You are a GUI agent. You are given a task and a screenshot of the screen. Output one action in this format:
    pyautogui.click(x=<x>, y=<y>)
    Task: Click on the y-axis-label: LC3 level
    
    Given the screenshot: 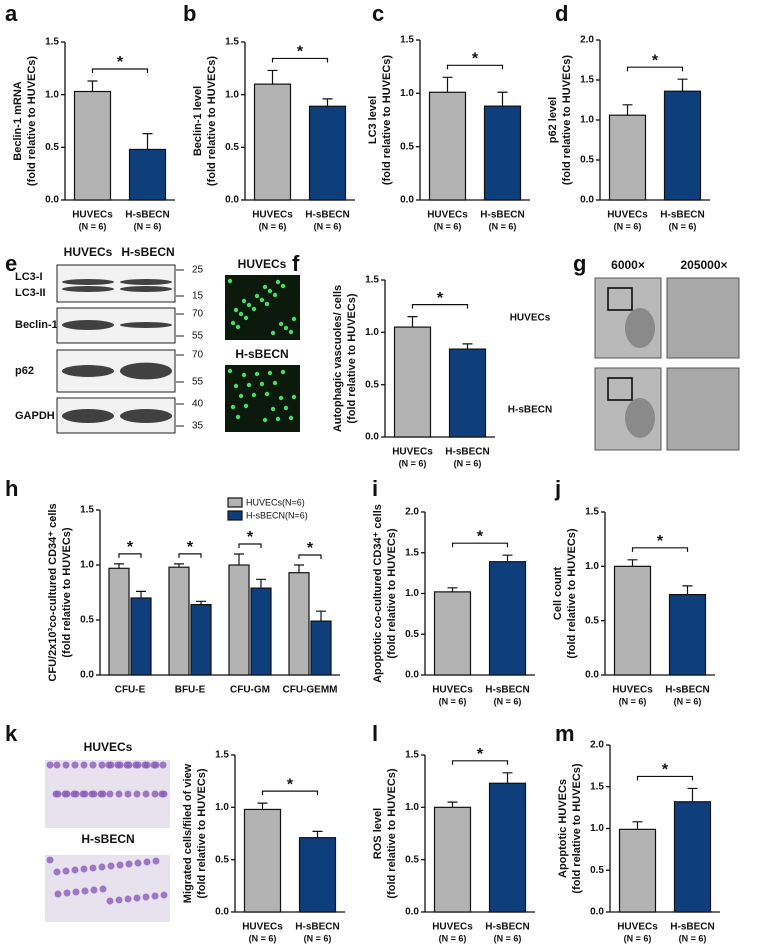 What is the action you would take?
    pyautogui.click(x=373, y=120)
    